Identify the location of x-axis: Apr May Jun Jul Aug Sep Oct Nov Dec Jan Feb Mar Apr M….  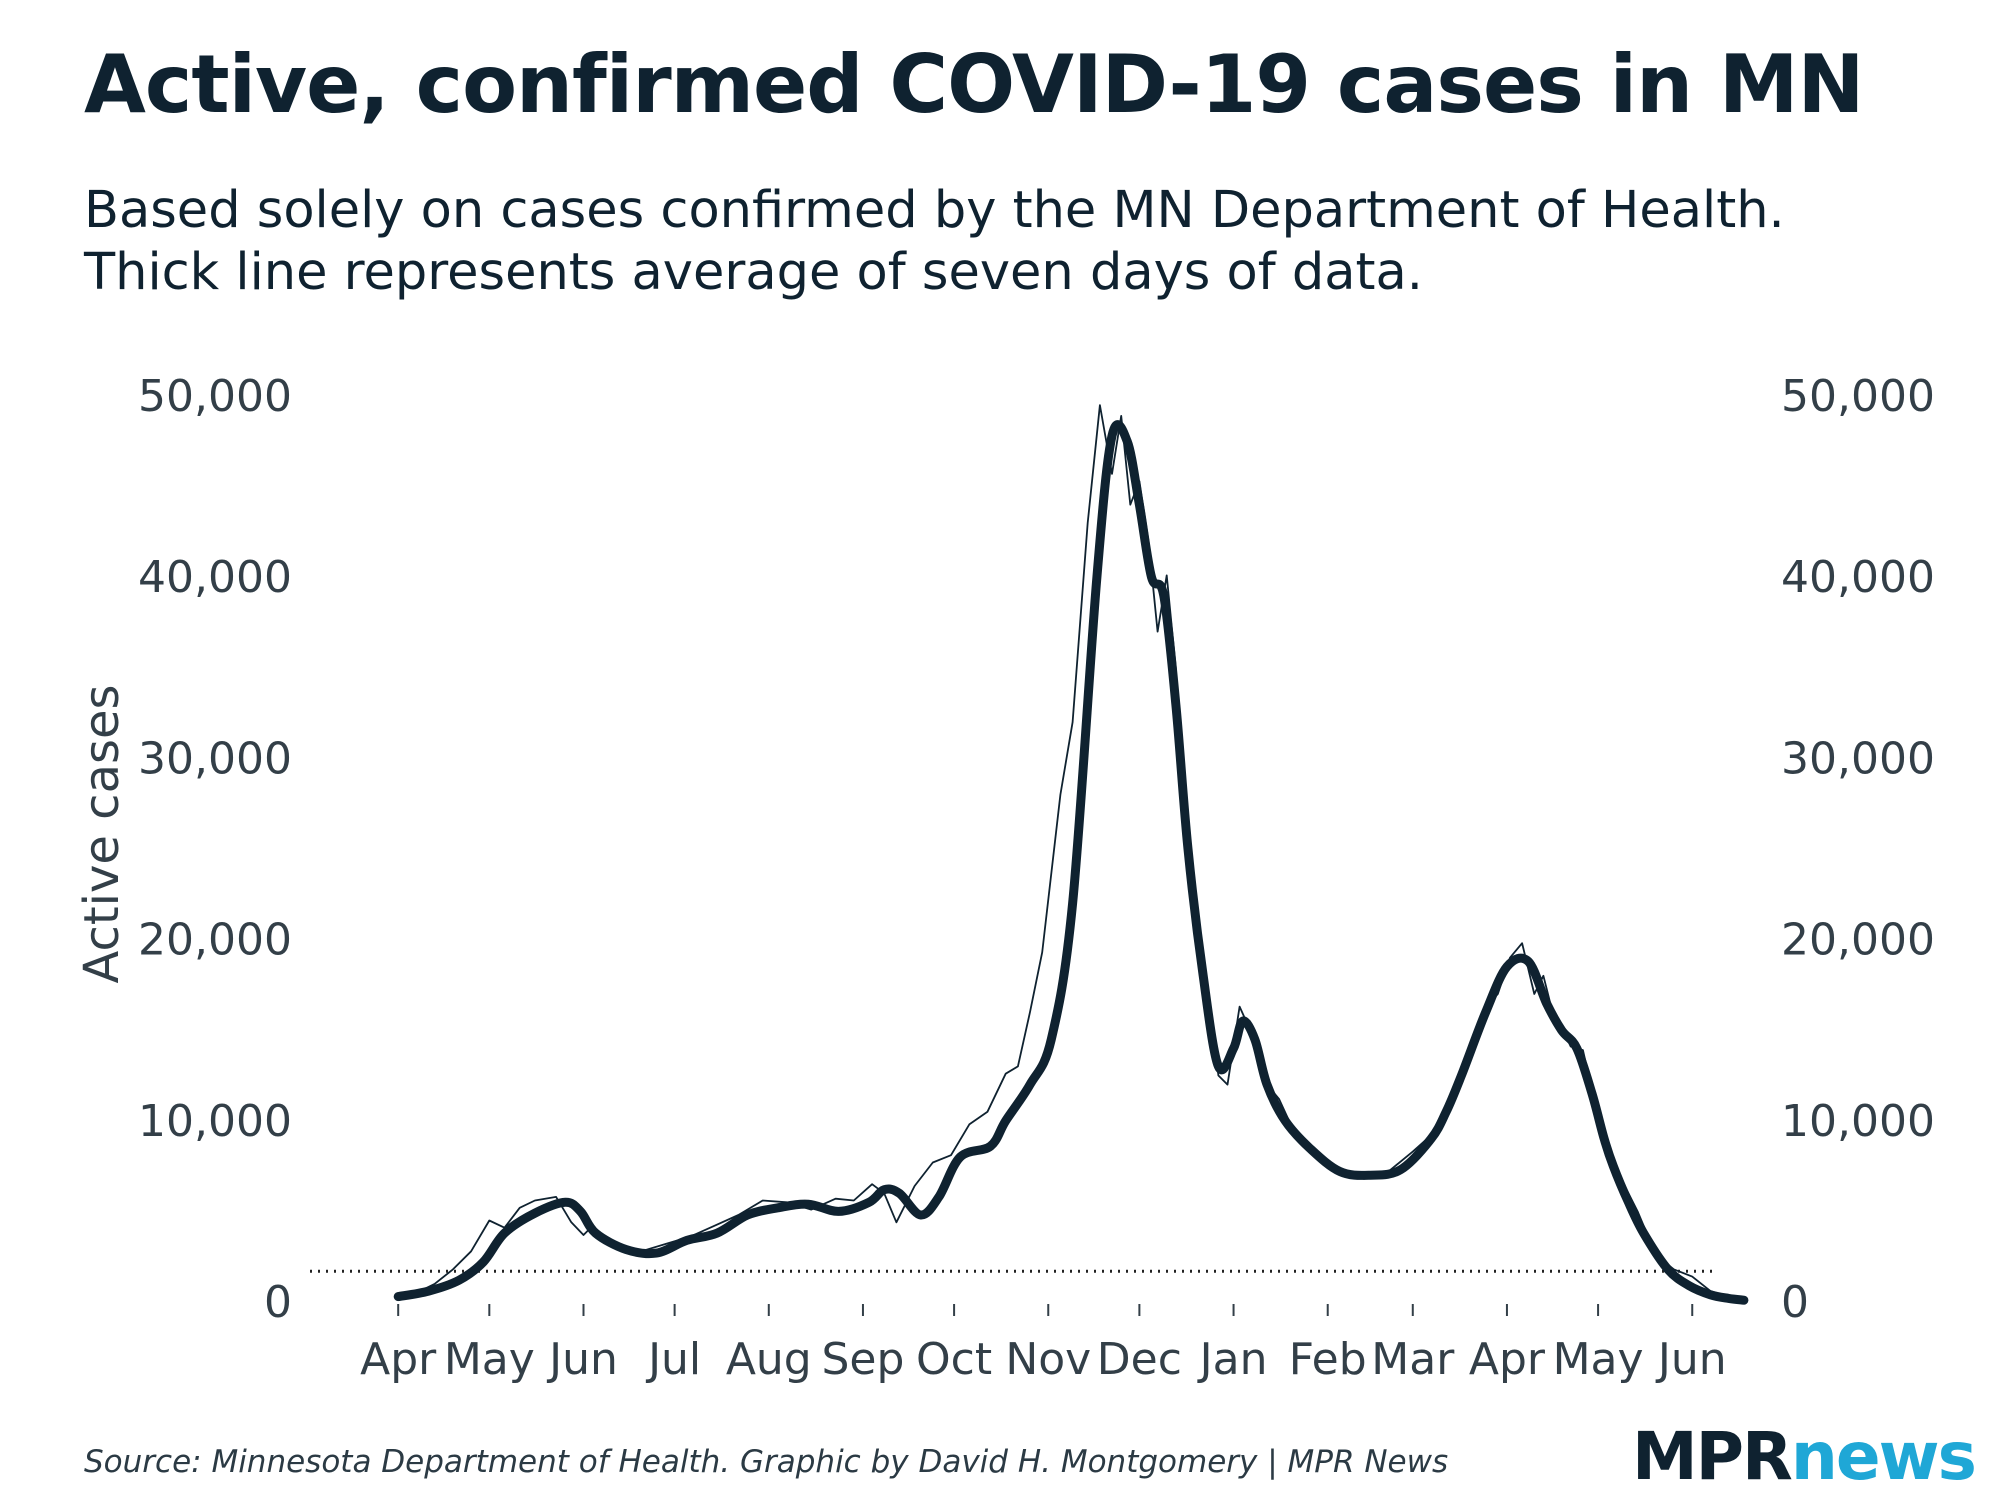
(1043, 1344).